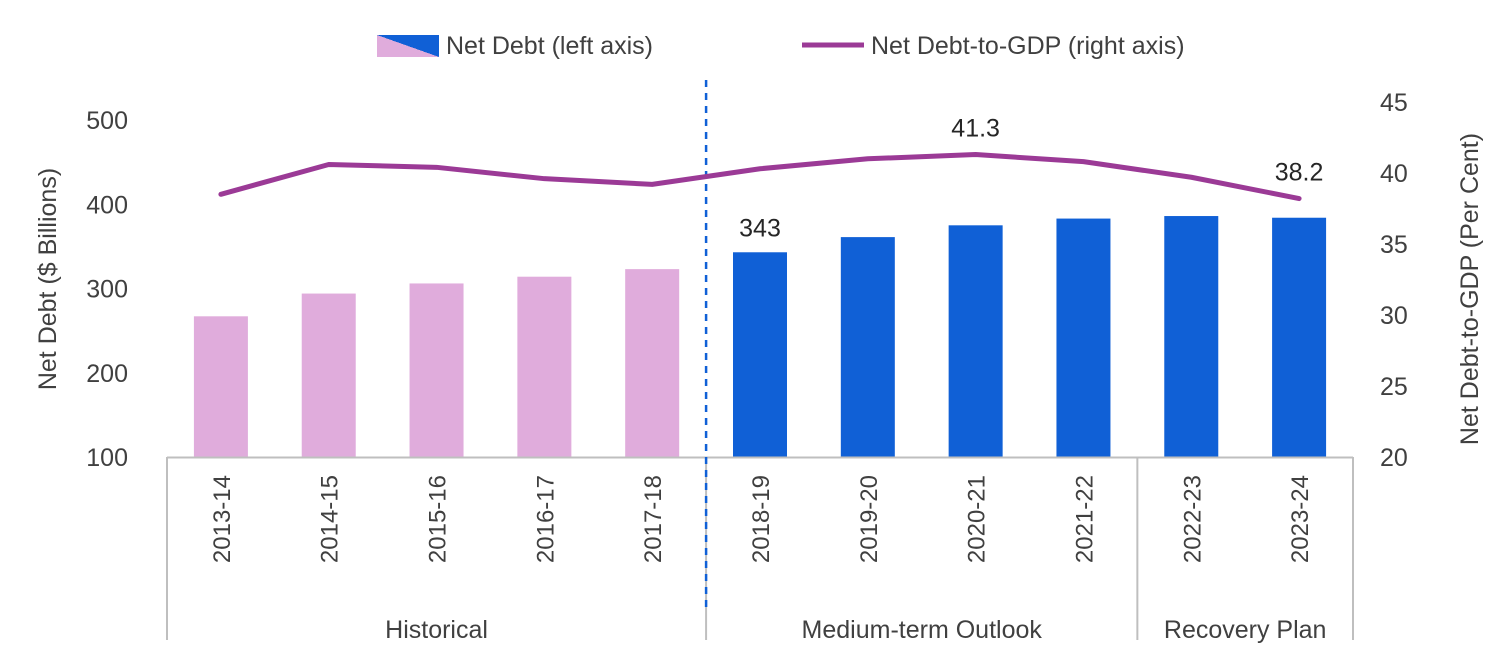 The width and height of the screenshot is (1500, 656). I want to click on y-left-tick-label: 400, so click(107, 205).